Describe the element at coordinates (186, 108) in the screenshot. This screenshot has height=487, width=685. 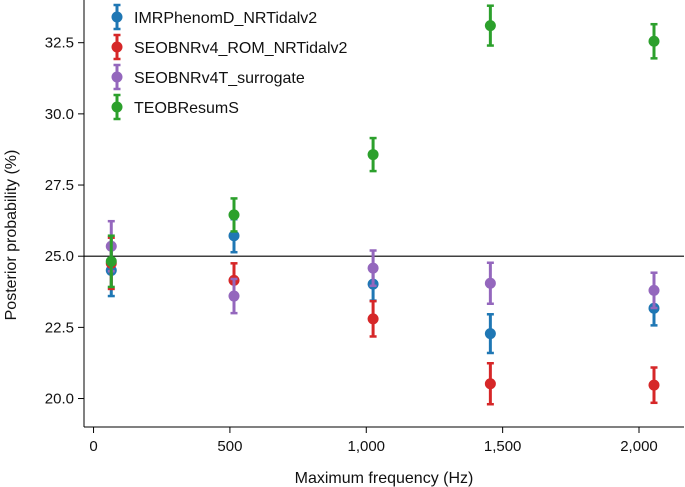
I see `legend-label: TEOBResumS` at that location.